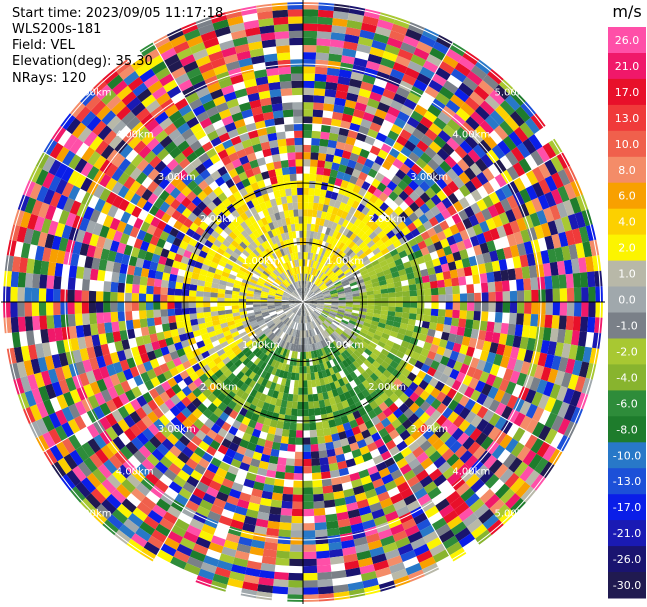 The width and height of the screenshot is (647, 607). I want to click on range-ring-label: 5.00km, so click(93, 513).